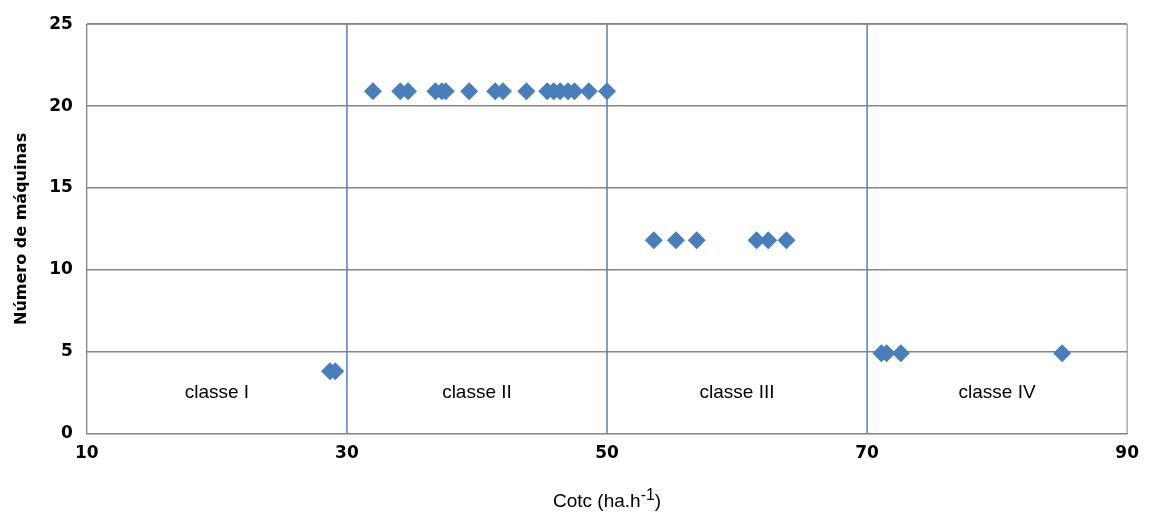 The height and width of the screenshot is (528, 1149). Describe the element at coordinates (737, 391) in the screenshot. I see `annotation: classe III` at that location.